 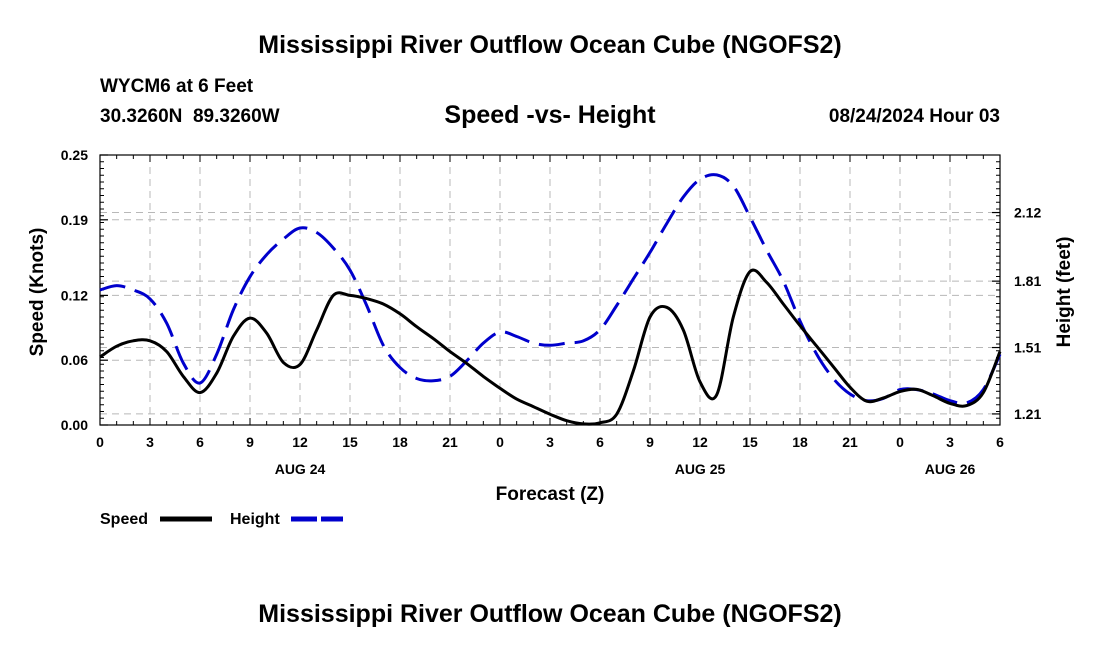 I want to click on chart-subtitle: Speed -vs- Height, so click(x=550, y=115).